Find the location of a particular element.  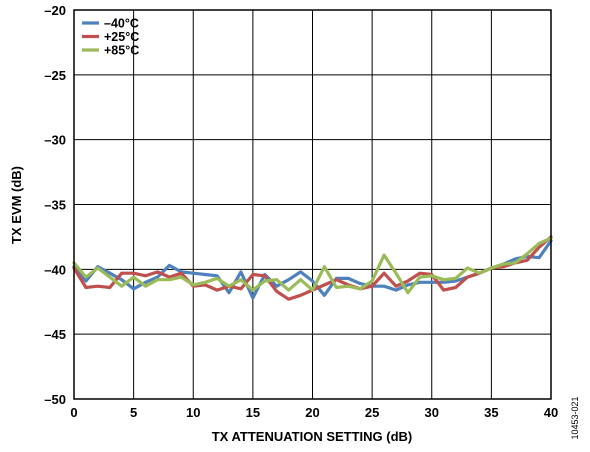

x-tick-label: 10 is located at coordinates (193, 412).